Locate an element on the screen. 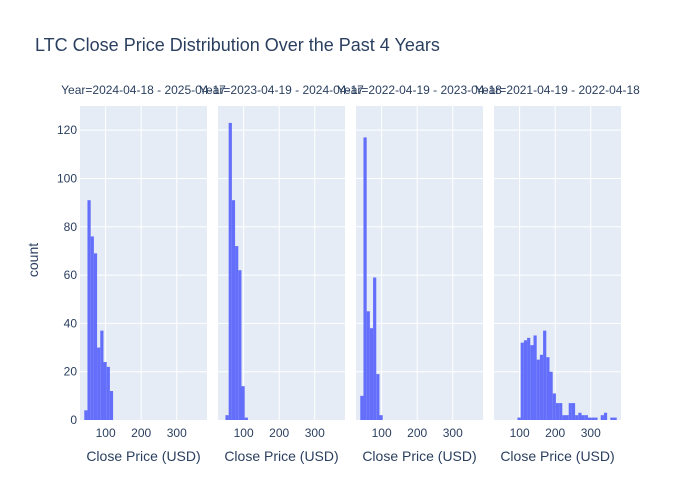  facet-title: Year=2023-04-19 - 2024-04-17 is located at coordinates (281, 90).